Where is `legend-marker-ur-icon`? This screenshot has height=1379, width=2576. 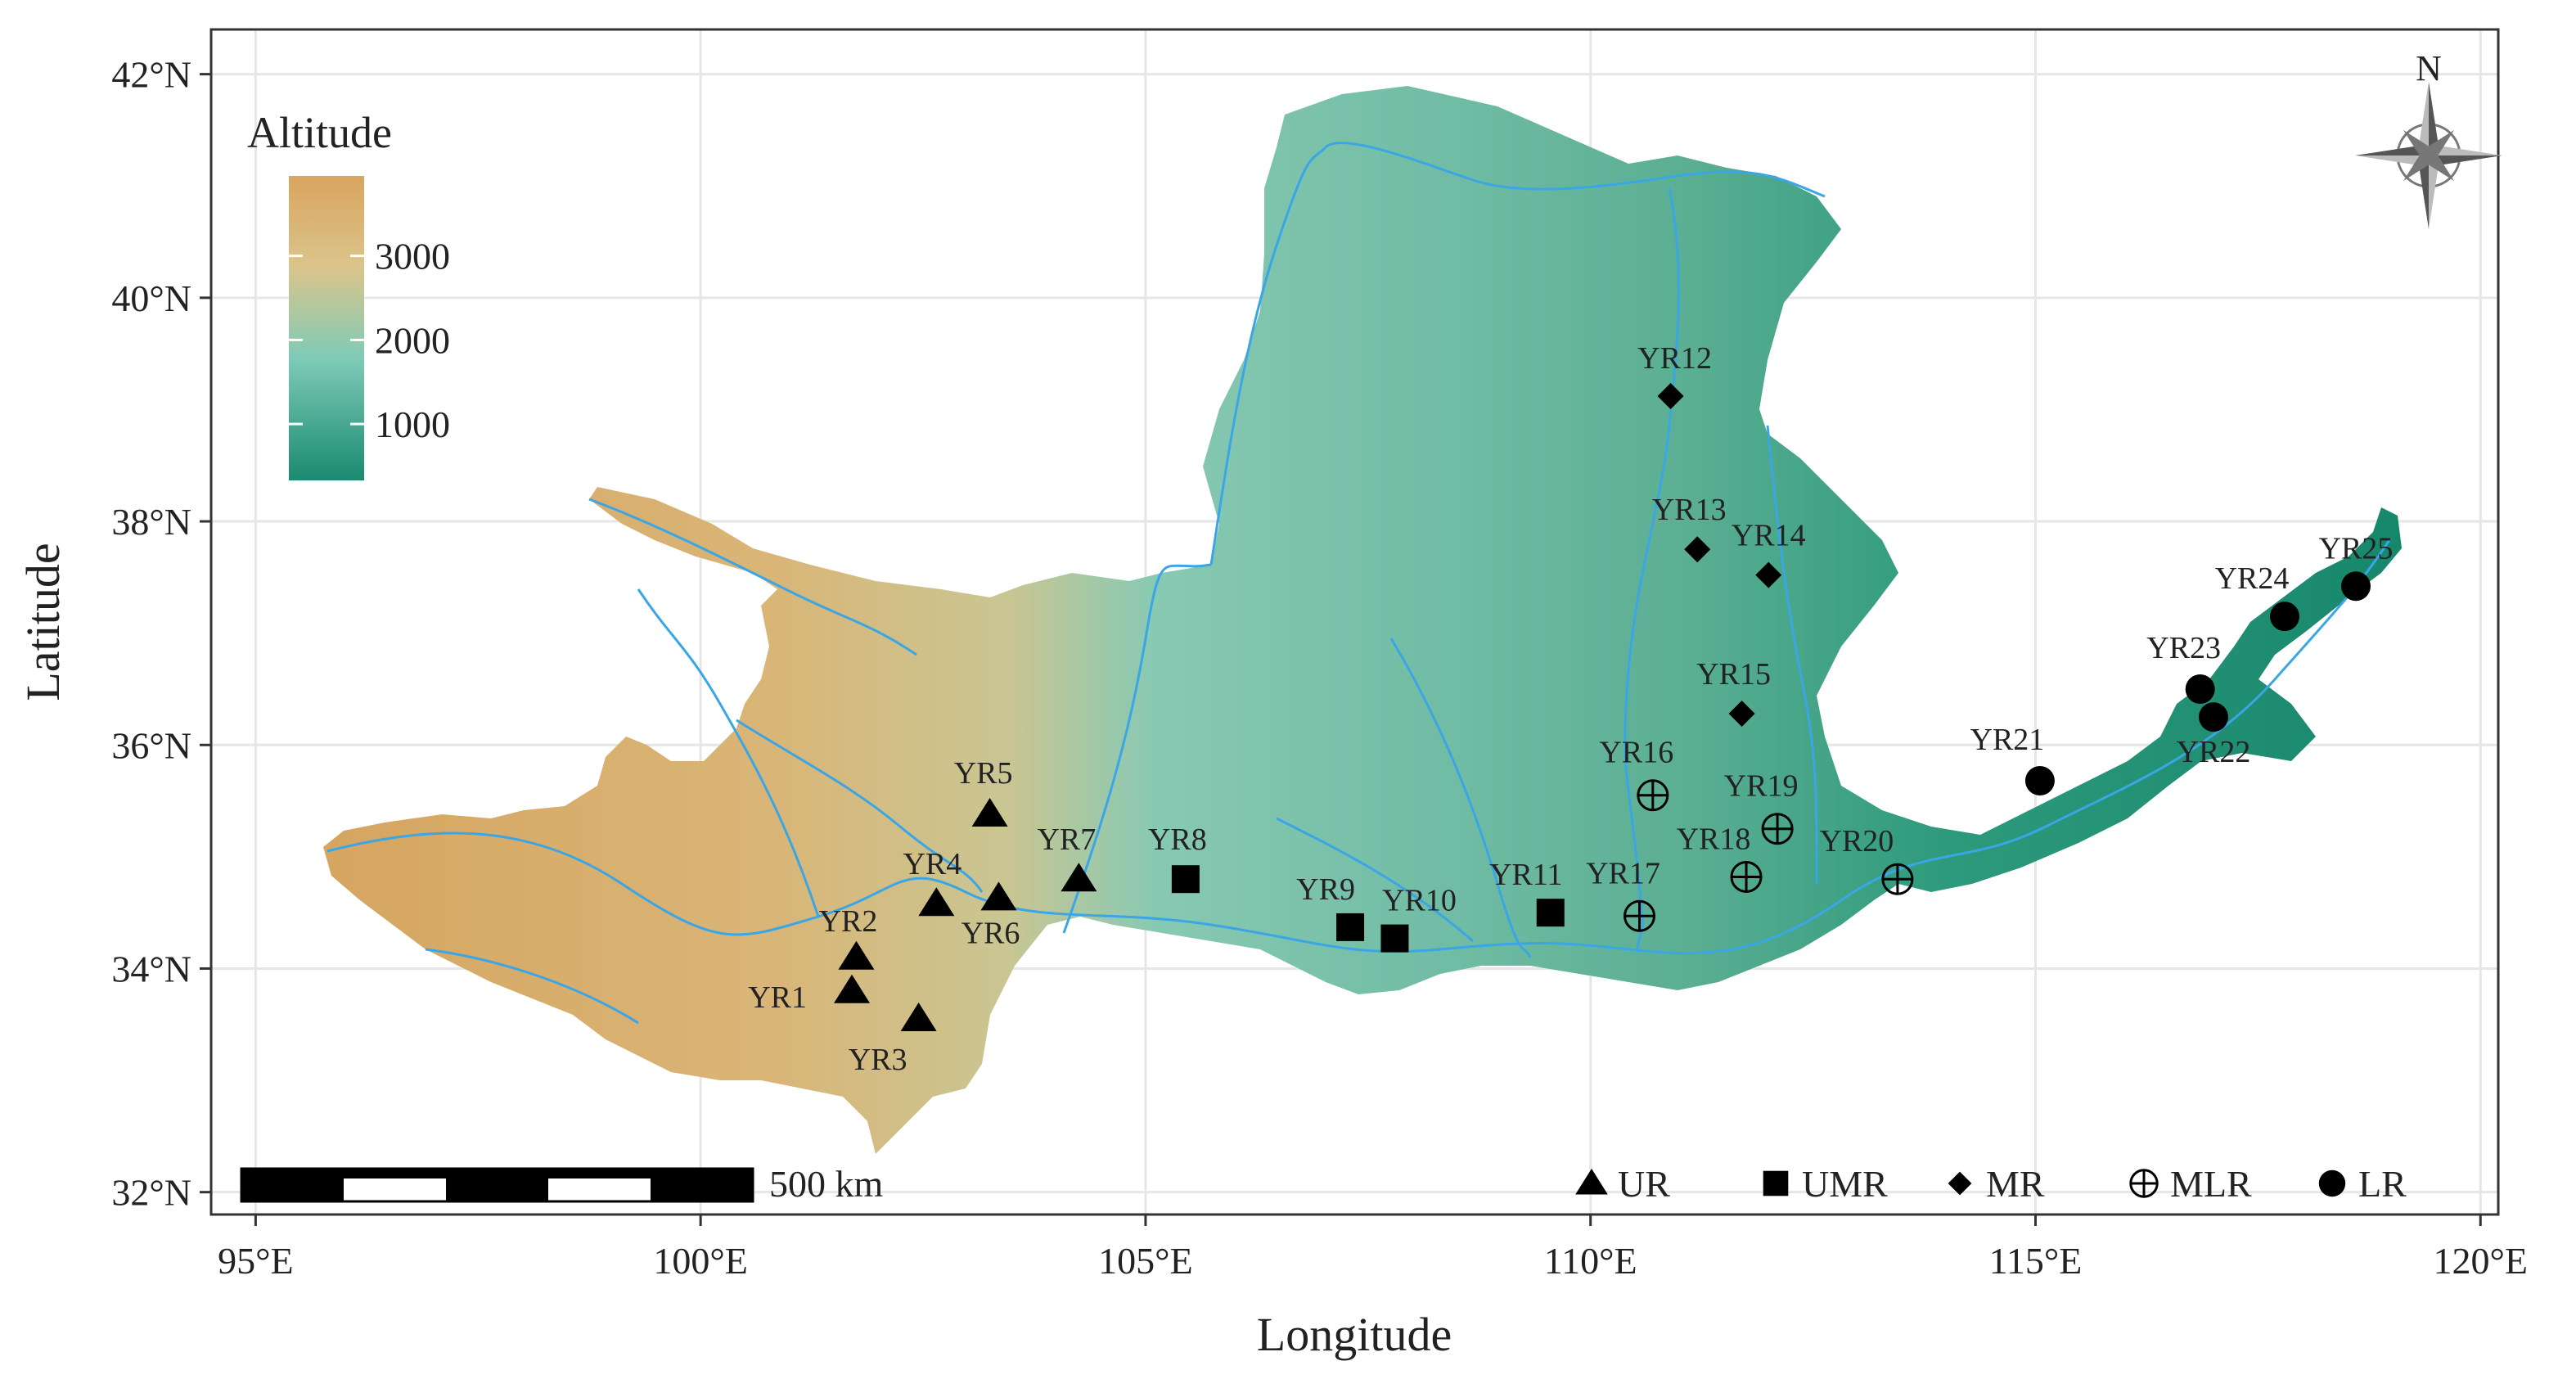 legend-marker-ur-icon is located at coordinates (1591, 1182).